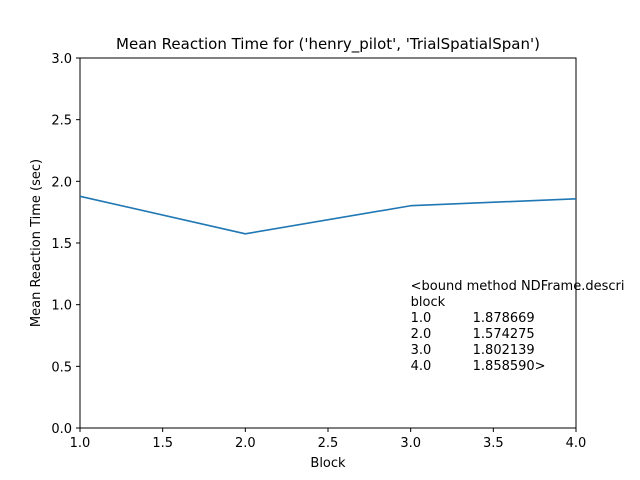 Image resolution: width=640 pixels, height=480 pixels. Describe the element at coordinates (61, 306) in the screenshot. I see `y-tick-label: 1.0` at that location.